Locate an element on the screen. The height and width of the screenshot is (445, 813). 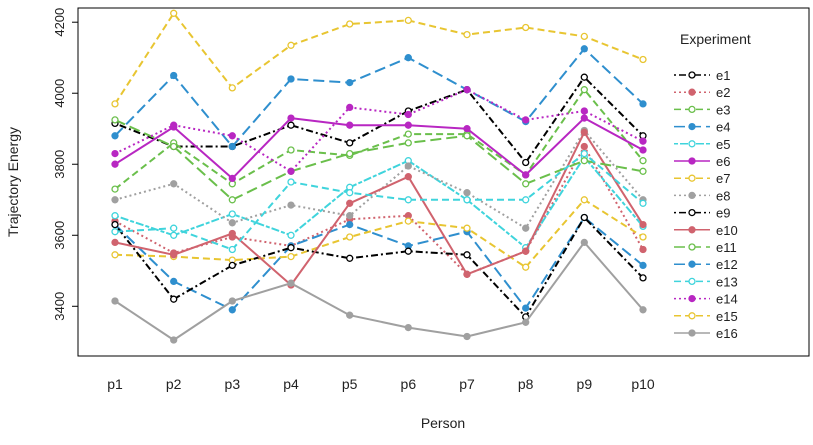
legend-item-e3: e3 is located at coordinates (702, 109).